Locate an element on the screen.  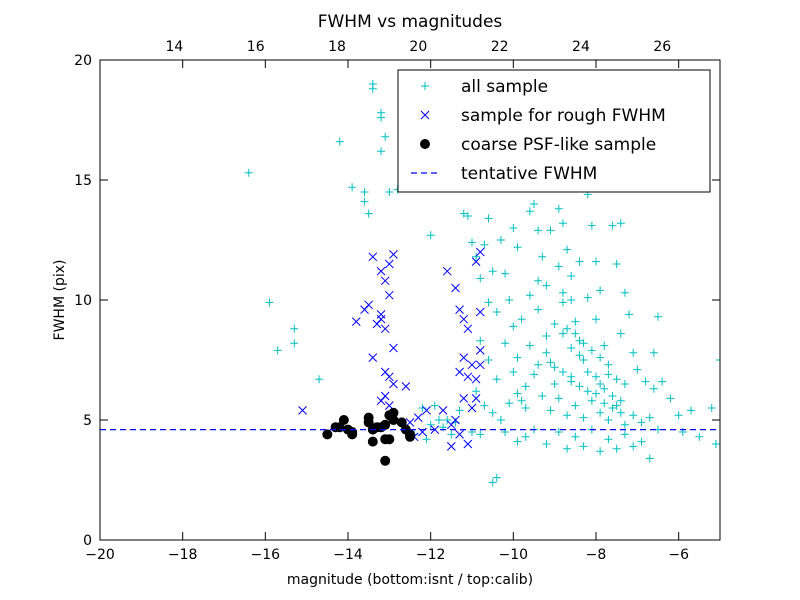
top-x-axis: 14 16 18 20 22 24 26 is located at coordinates (418, 47).